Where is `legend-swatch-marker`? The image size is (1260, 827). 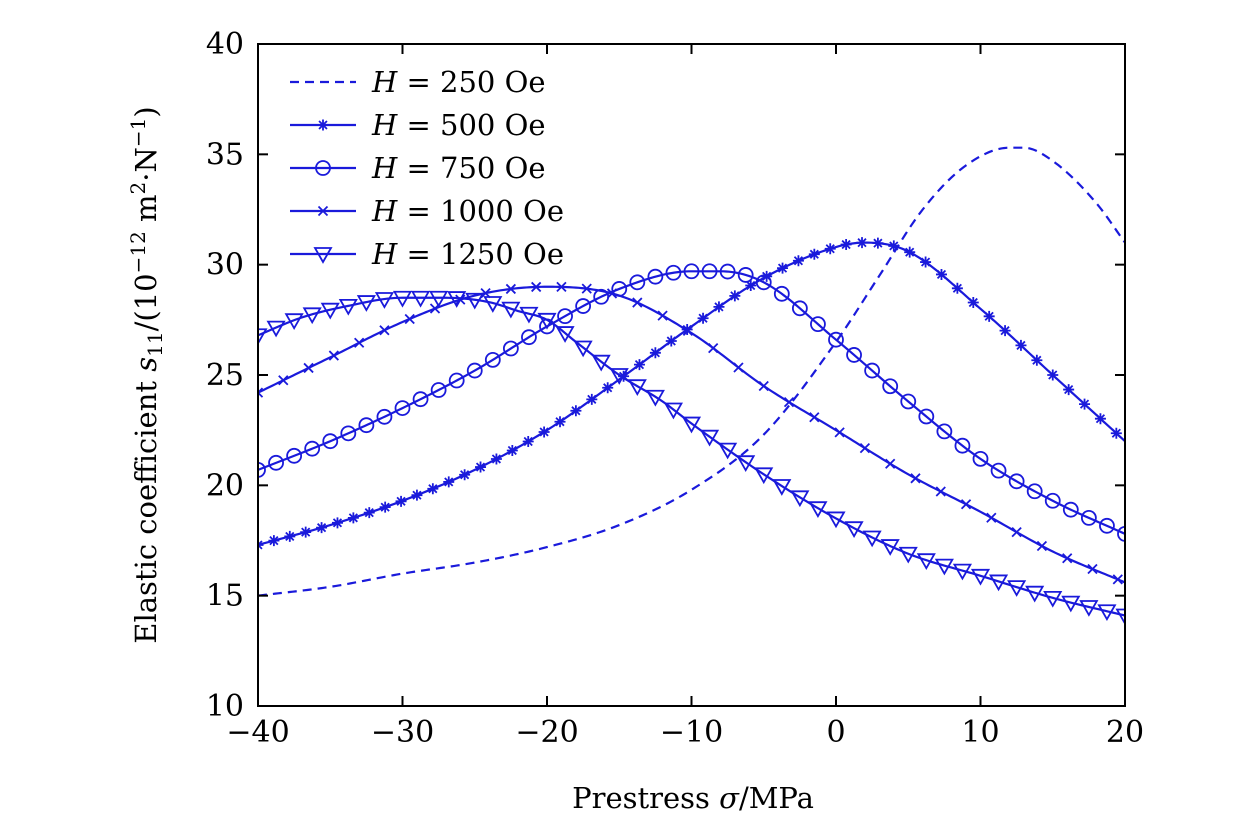
legend-swatch-marker is located at coordinates (323, 125).